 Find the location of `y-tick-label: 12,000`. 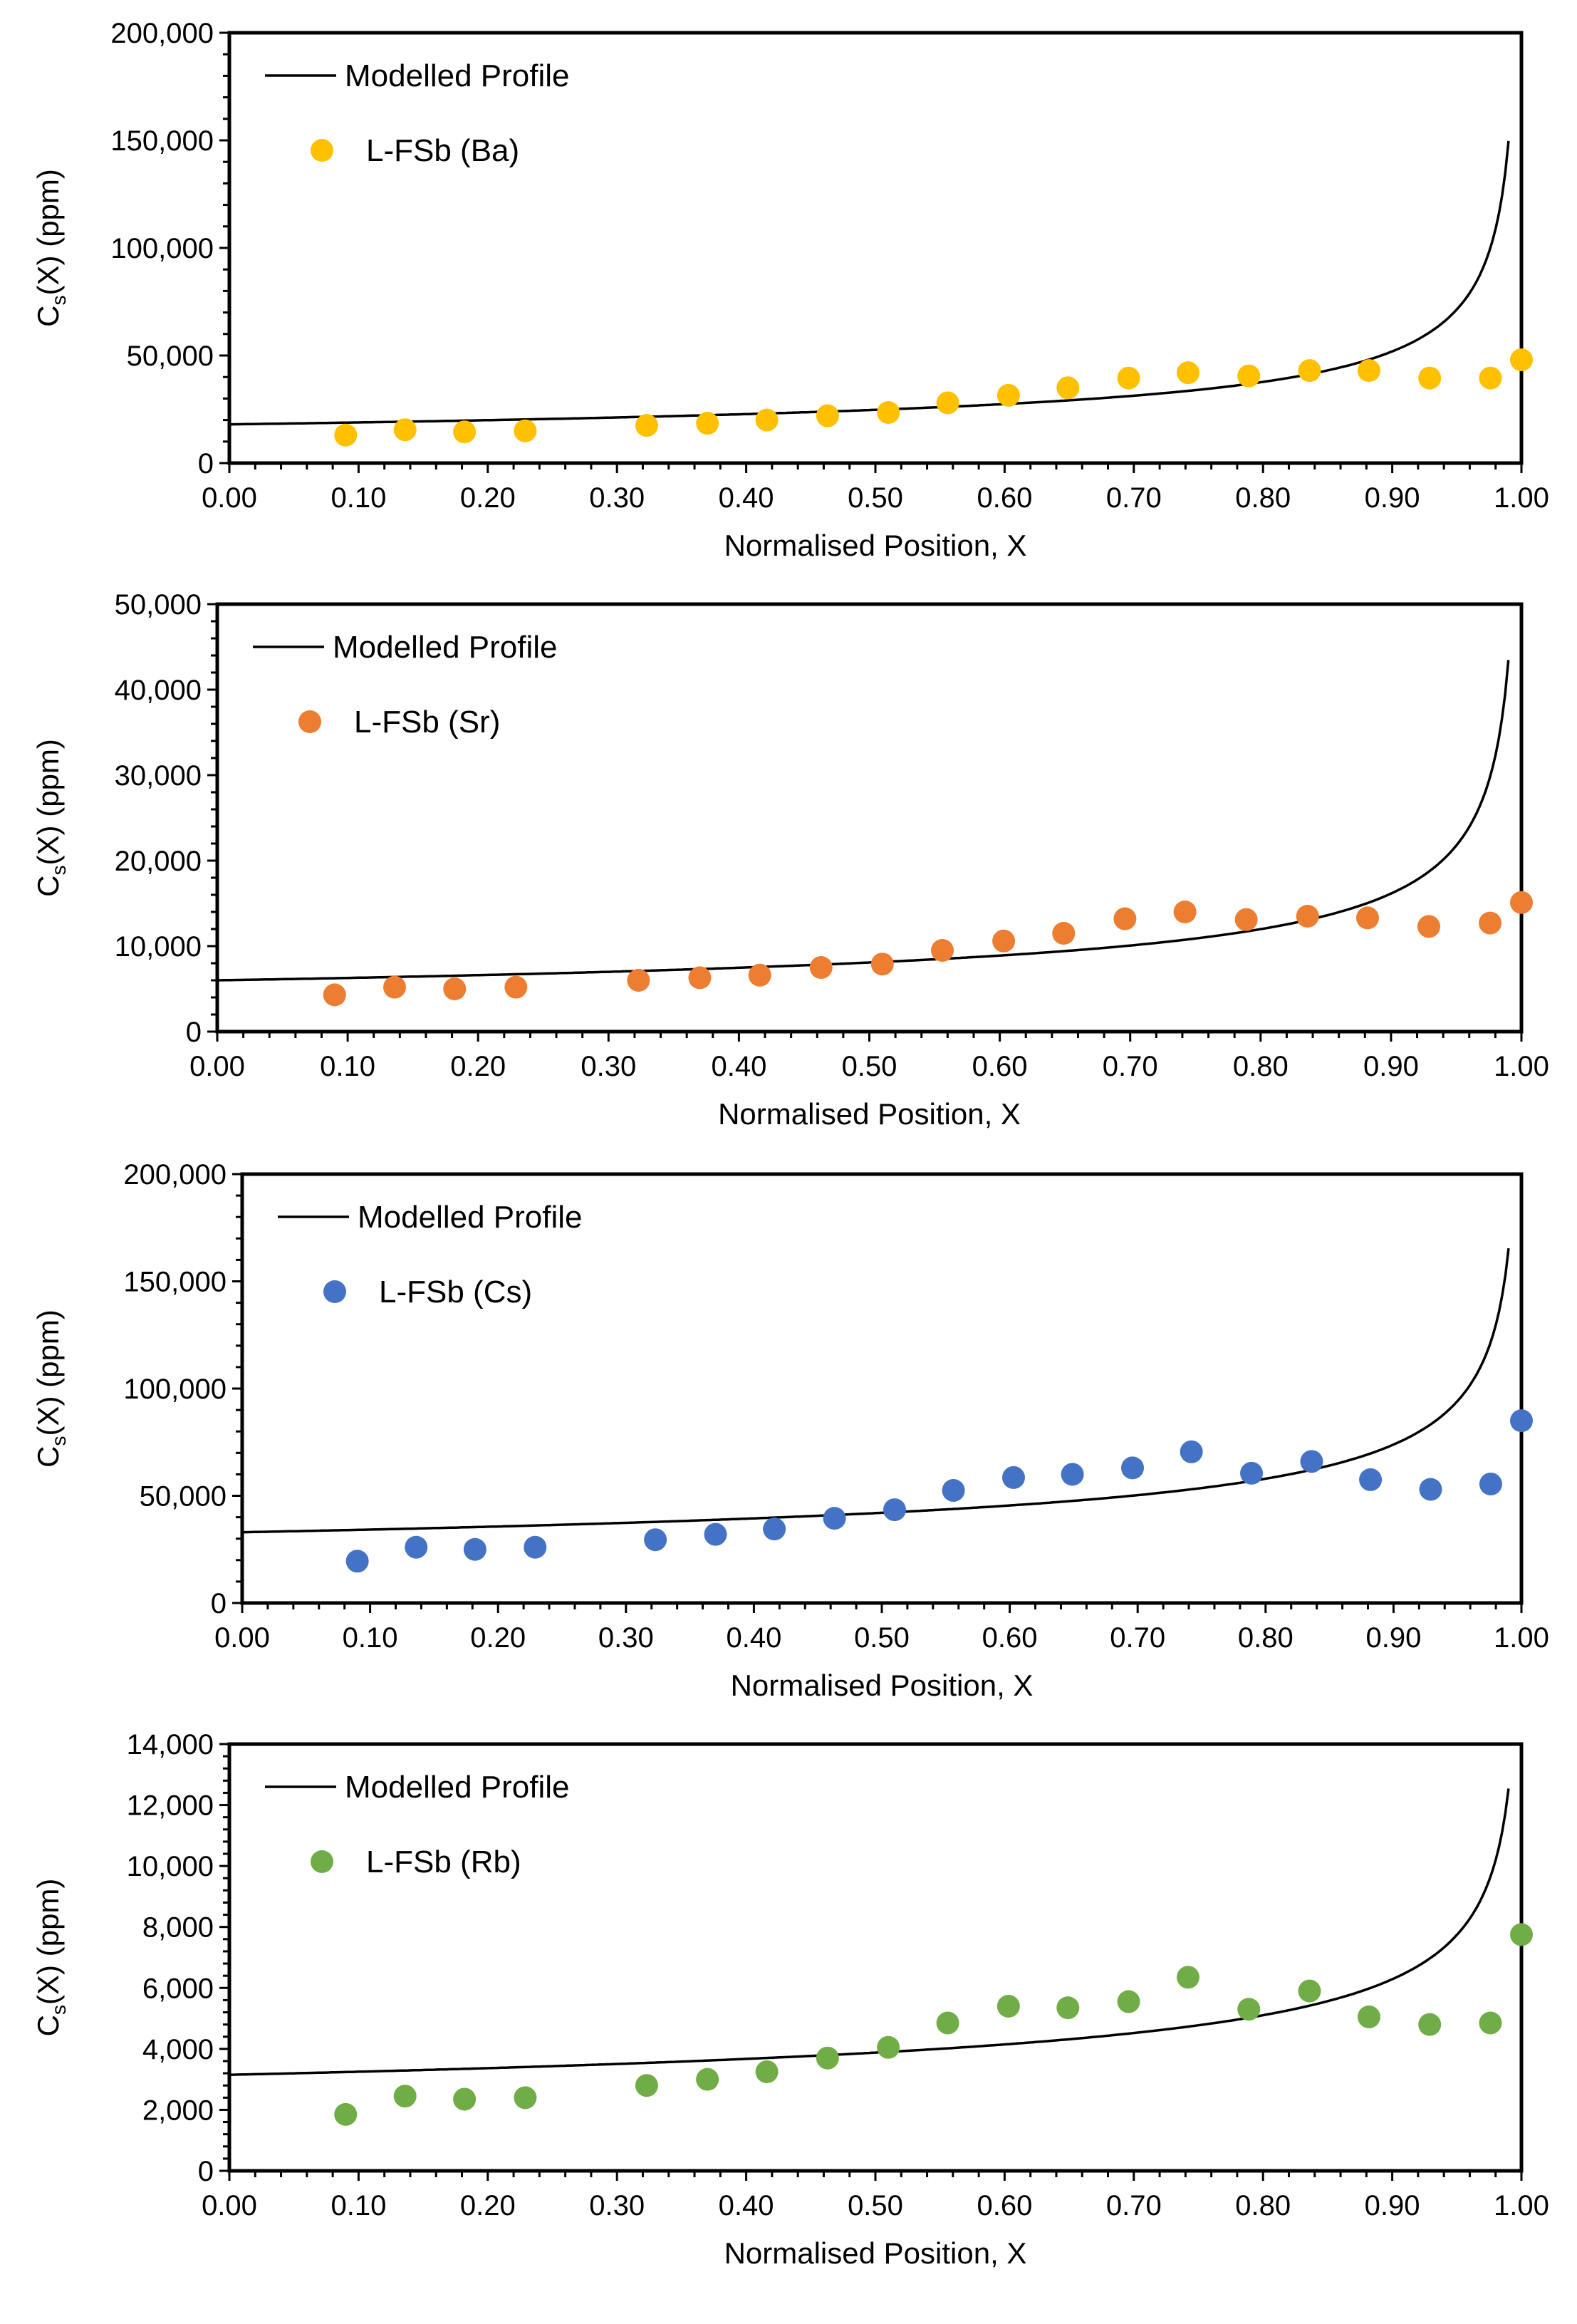

y-tick-label: 12,000 is located at coordinates (170, 1806).